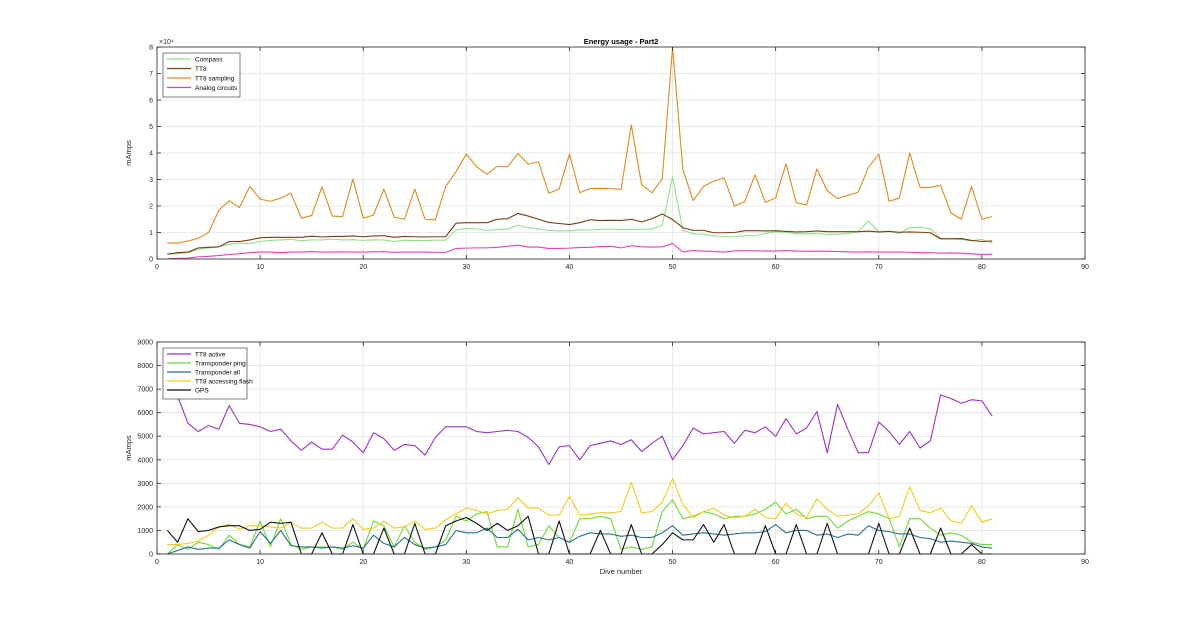 Image resolution: width=1200 pixels, height=622 pixels. I want to click on legend-label-analog-circuits: Analog circuits, so click(216, 88).